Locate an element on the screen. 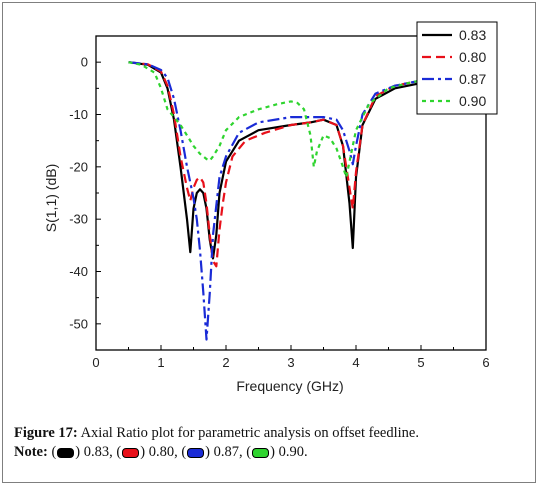  note-label: Note: is located at coordinates (31, 452).